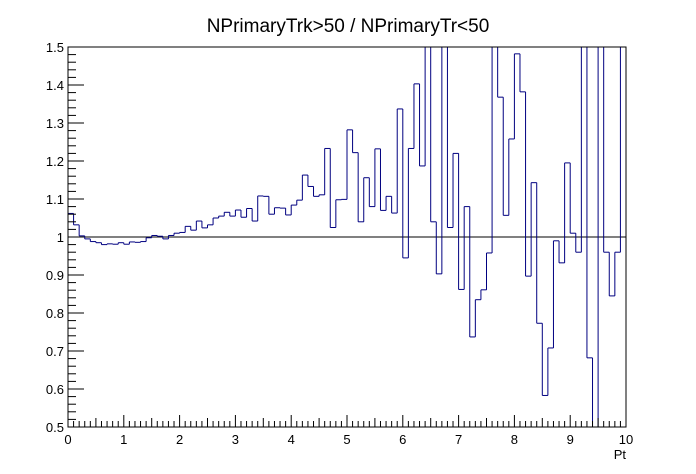  Describe the element at coordinates (55, 85) in the screenshot. I see `y-tick-label: 1.4` at that location.